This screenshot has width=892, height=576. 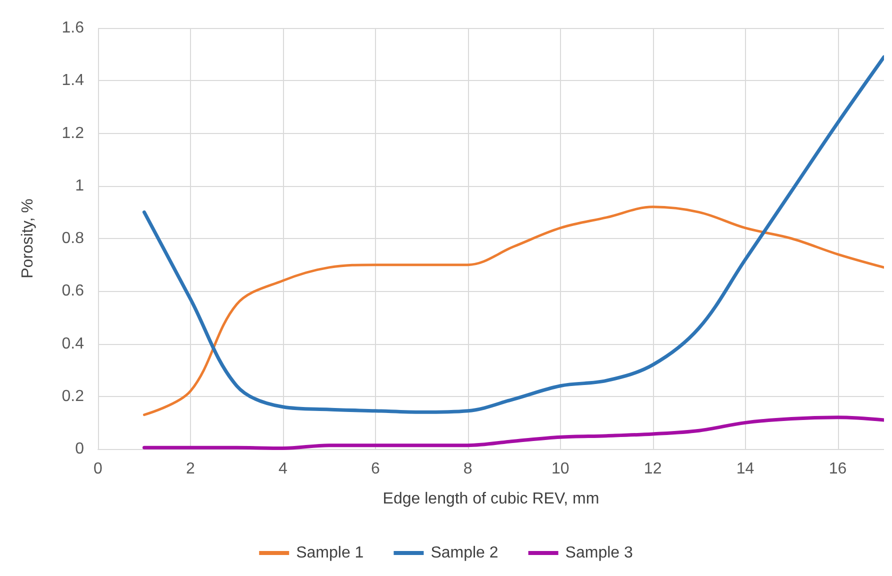 I want to click on y-tick-label: 0.4, so click(x=73, y=343).